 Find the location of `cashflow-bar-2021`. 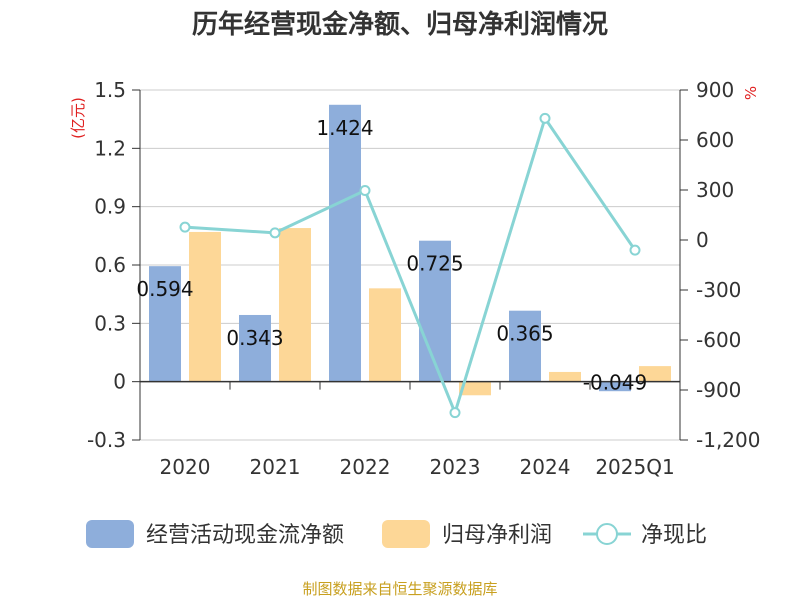

cashflow-bar-2021 is located at coordinates (255, 348).